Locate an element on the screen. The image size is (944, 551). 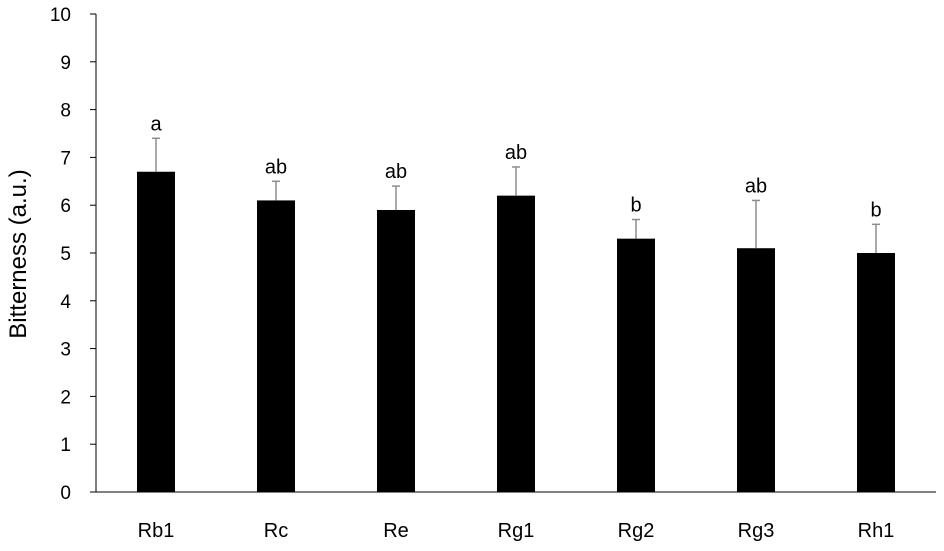
y-tick-label: 10 is located at coordinates (60, 15).